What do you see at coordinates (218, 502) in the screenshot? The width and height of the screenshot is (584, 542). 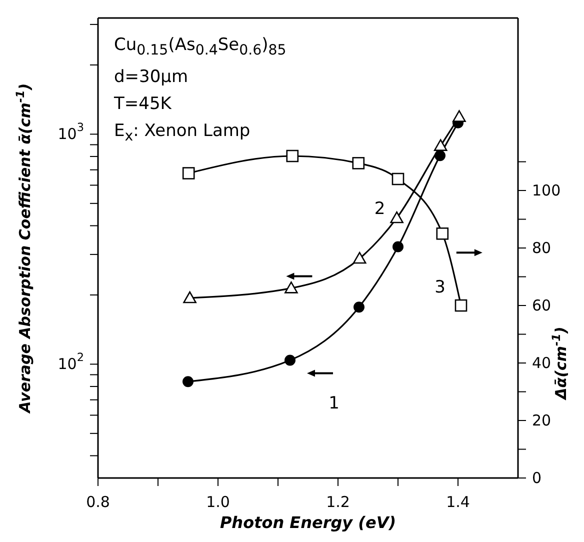 I see `x-tick-label: 1.0` at bounding box center [218, 502].